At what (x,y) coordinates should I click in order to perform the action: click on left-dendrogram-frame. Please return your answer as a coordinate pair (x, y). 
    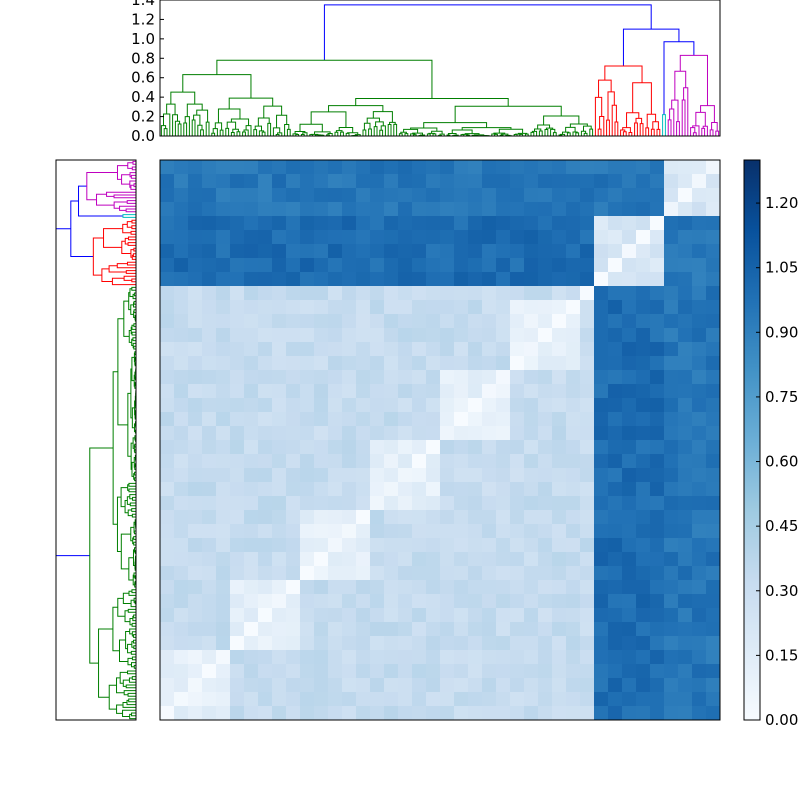
    Looking at the image, I should click on (96, 440).